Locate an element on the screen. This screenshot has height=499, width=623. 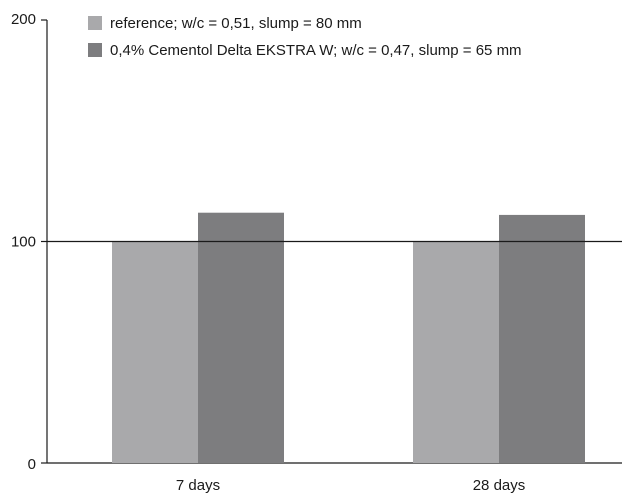
y-ticks: 0 100 200 is located at coordinates (29, 242).